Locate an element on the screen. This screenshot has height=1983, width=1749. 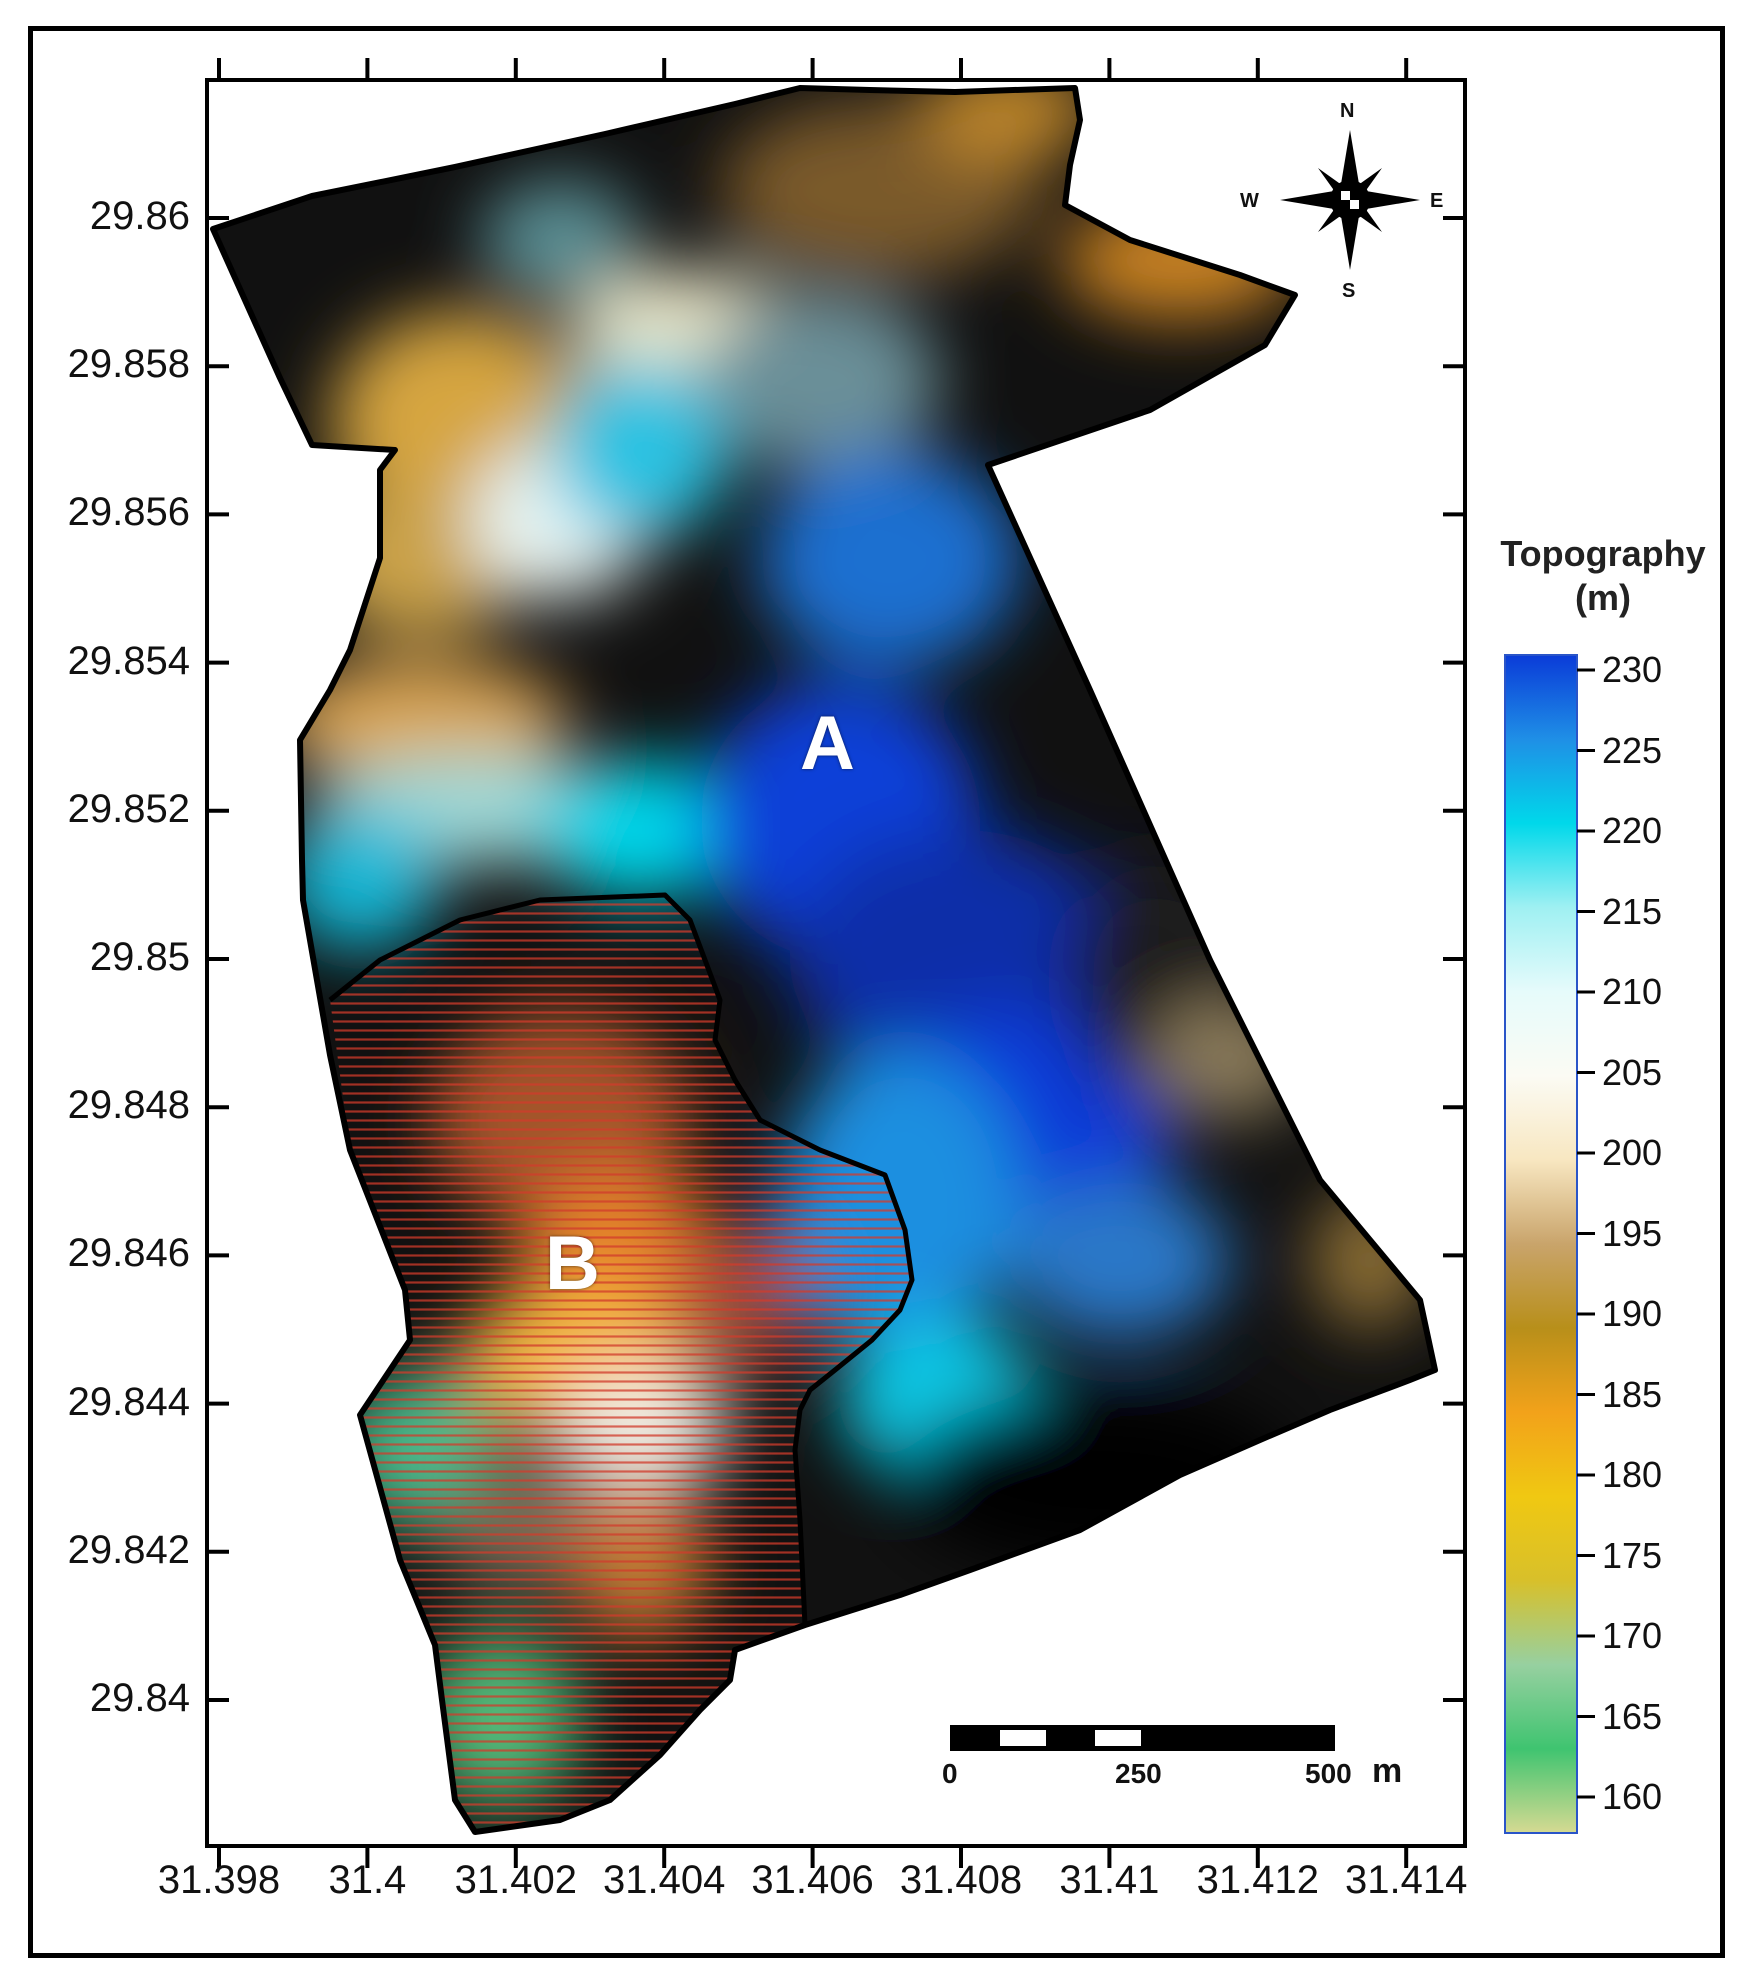
y-tick-label: 29.842 is located at coordinates (128, 1549).